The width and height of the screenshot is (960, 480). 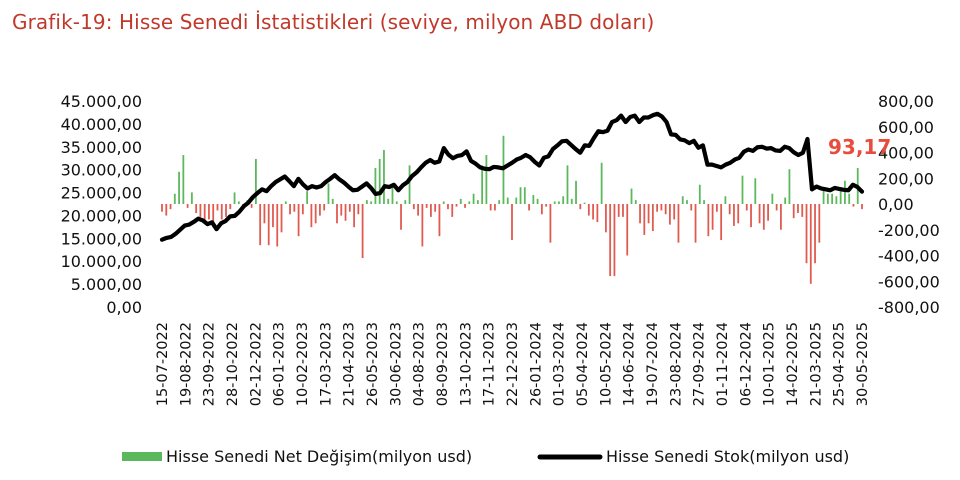 What do you see at coordinates (700, 364) in the screenshot?
I see `x-tick-label: 27-09-2024` at bounding box center [700, 364].